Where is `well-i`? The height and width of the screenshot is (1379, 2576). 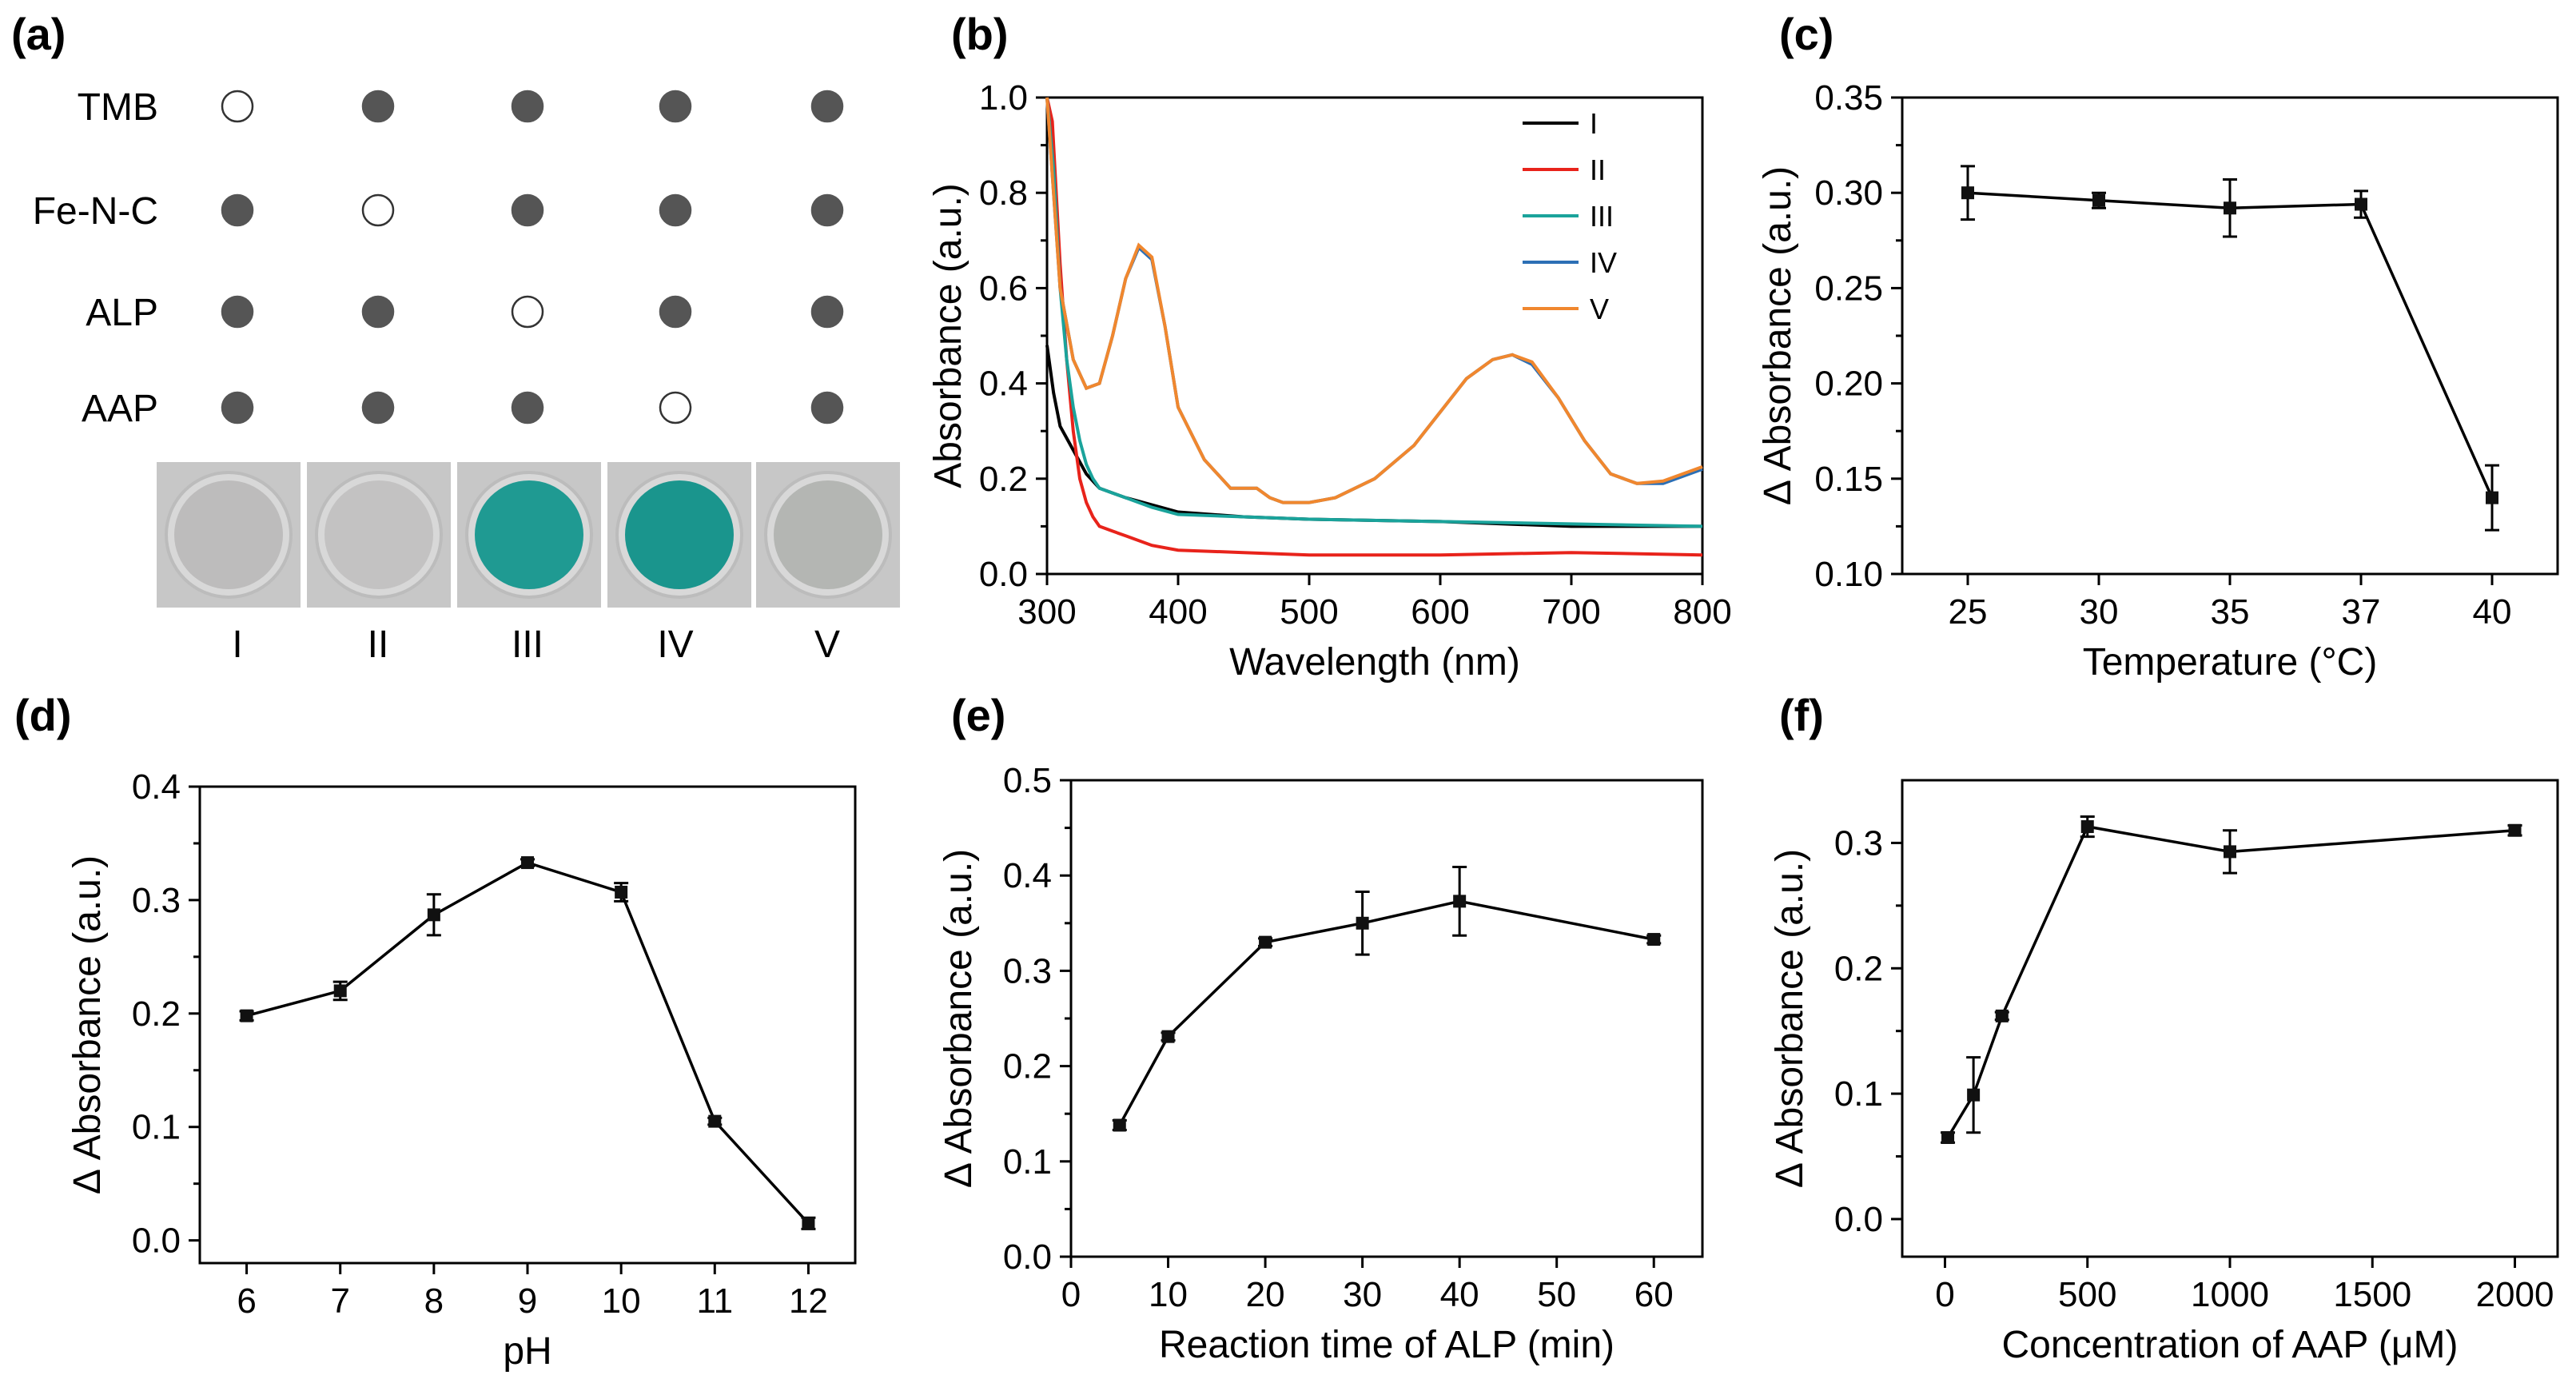
well-i is located at coordinates (229, 535).